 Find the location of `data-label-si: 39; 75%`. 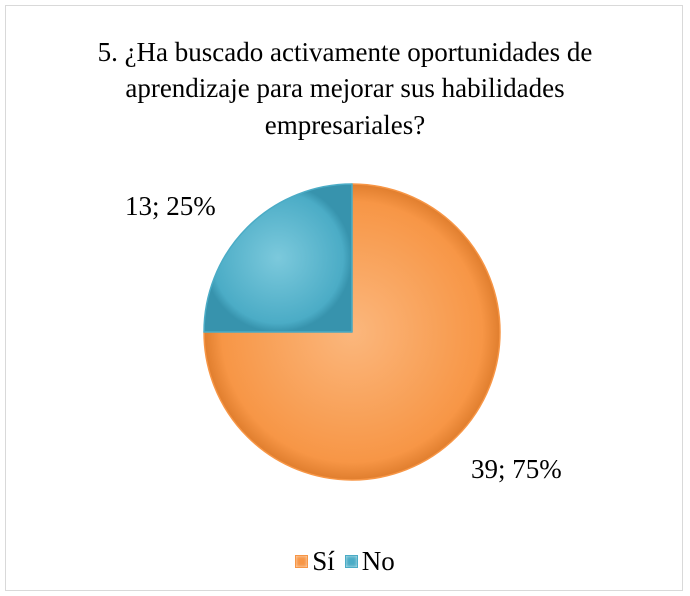

data-label-si: 39; 75% is located at coordinates (516, 469).